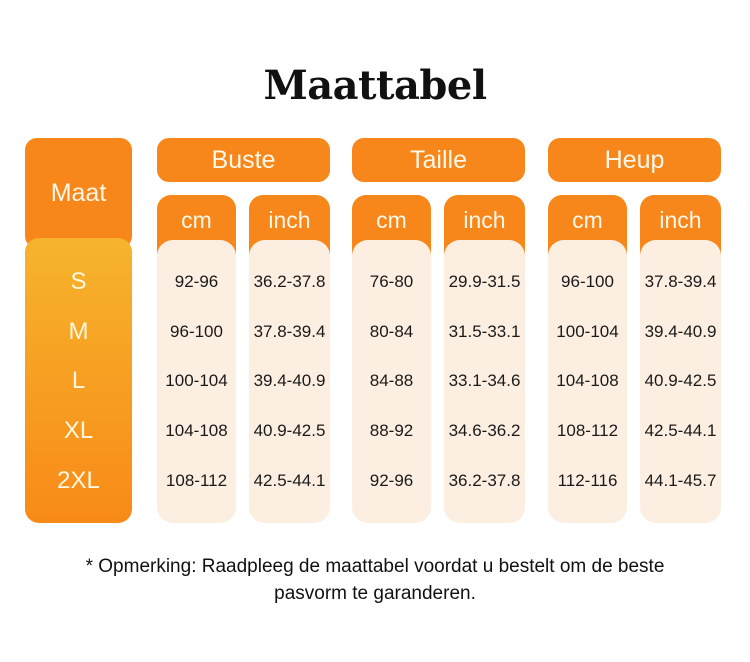  I want to click on table-cell: 80-84, so click(391, 331).